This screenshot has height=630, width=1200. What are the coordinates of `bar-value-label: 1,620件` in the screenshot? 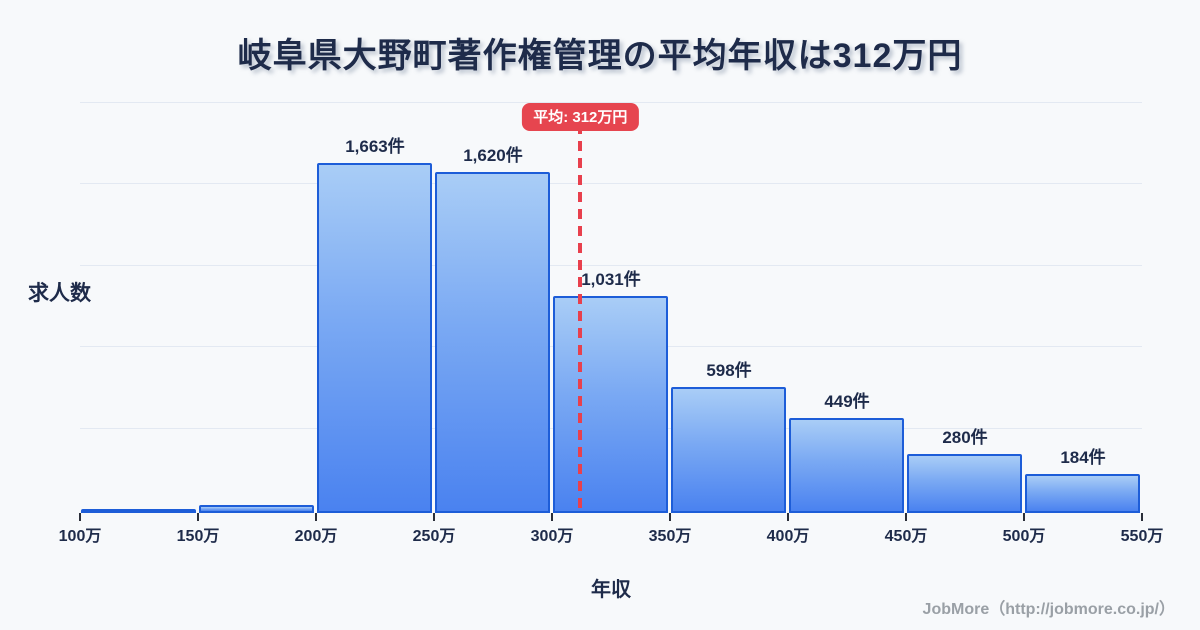 It's located at (493, 155).